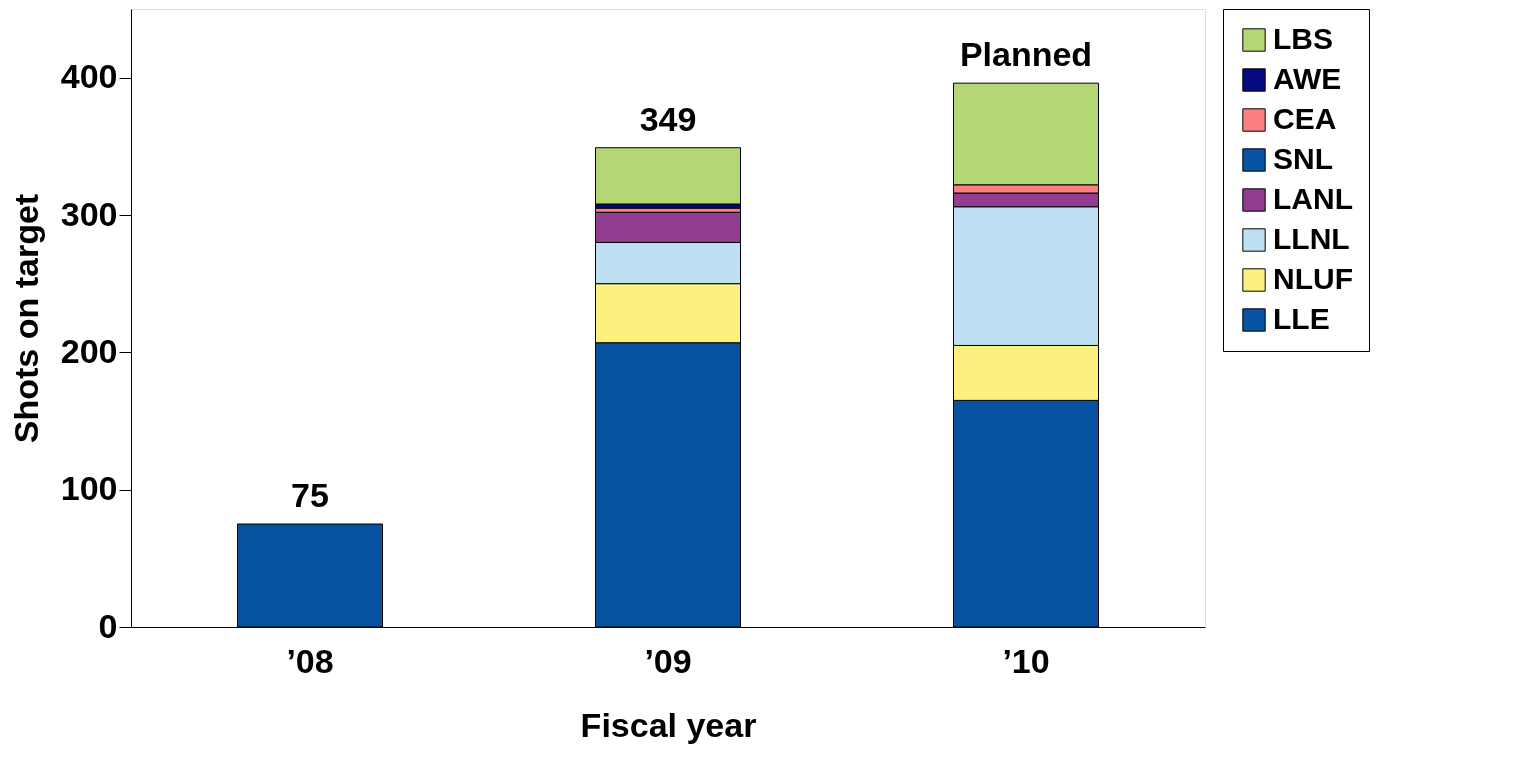 Image resolution: width=1518 pixels, height=778 pixels. I want to click on y-axis-title: Shots on target, so click(25, 318).